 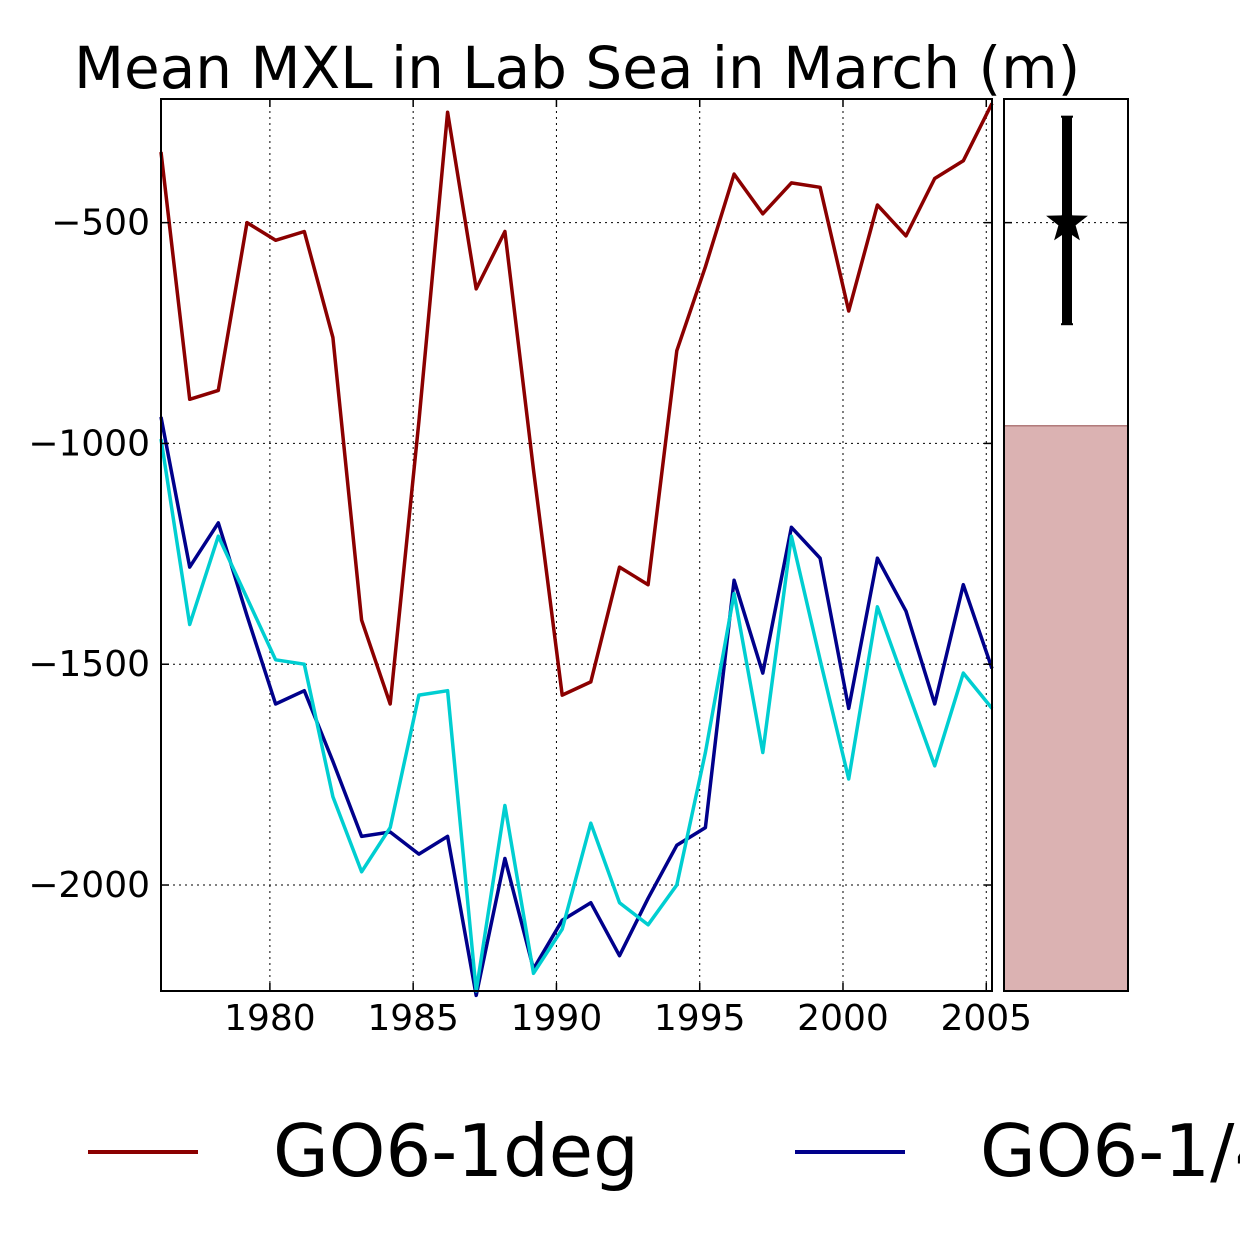 What do you see at coordinates (986, 1018) in the screenshot?
I see `x-tick-label: 2005` at bounding box center [986, 1018].